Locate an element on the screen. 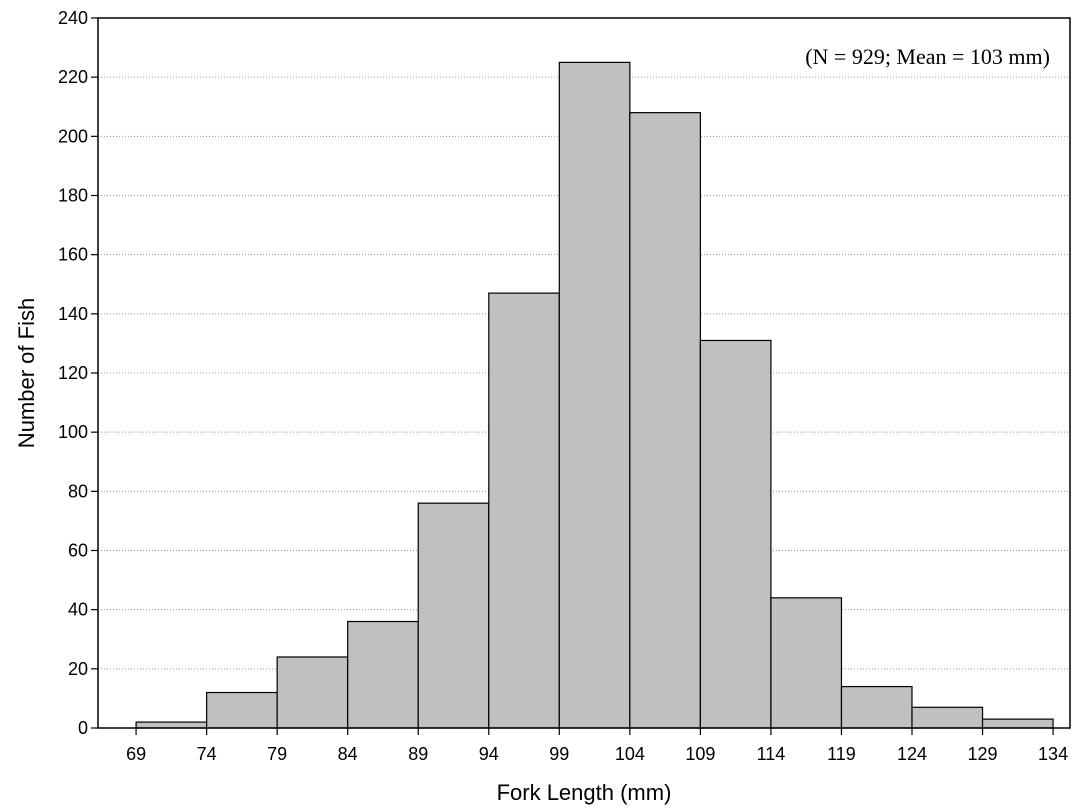  y-tick-label: 180 is located at coordinates (73, 196).